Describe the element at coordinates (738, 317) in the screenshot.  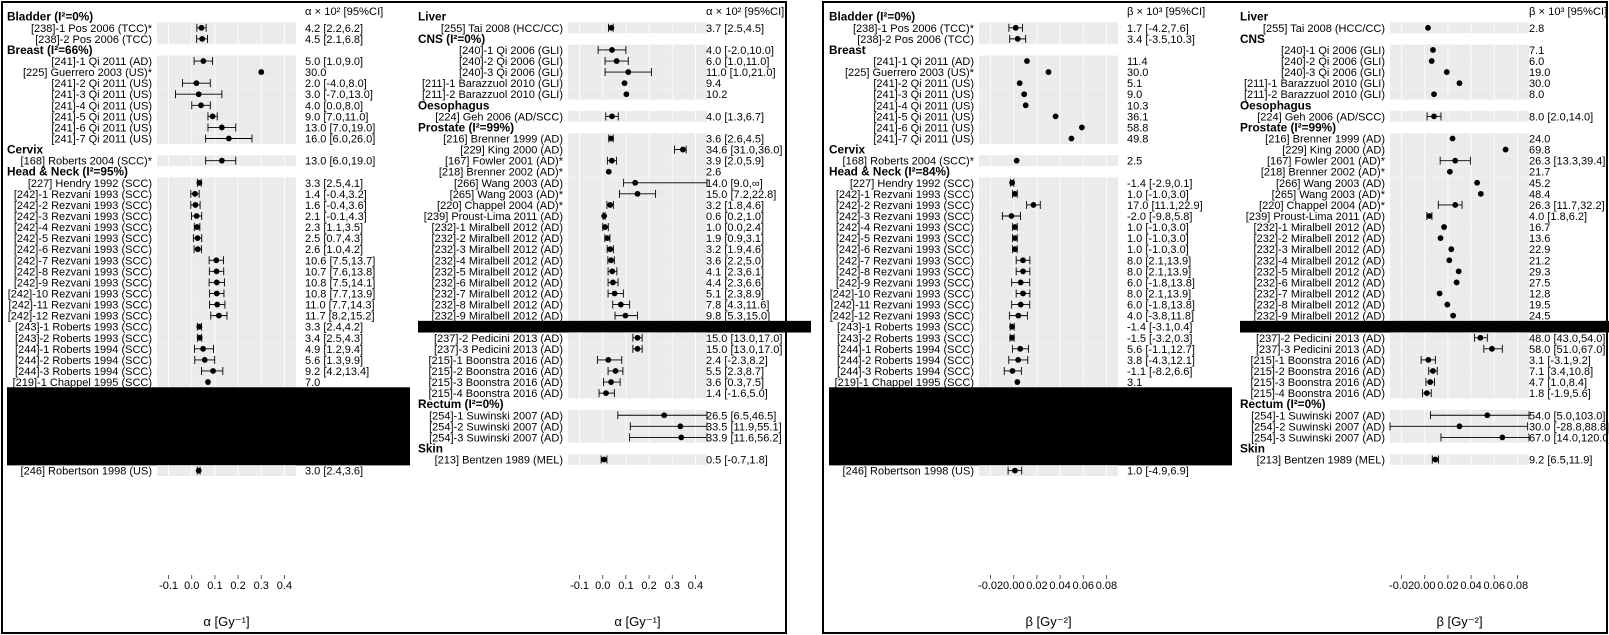
I see `estimate-value: 9.8 [5.3,15.0]` at that location.